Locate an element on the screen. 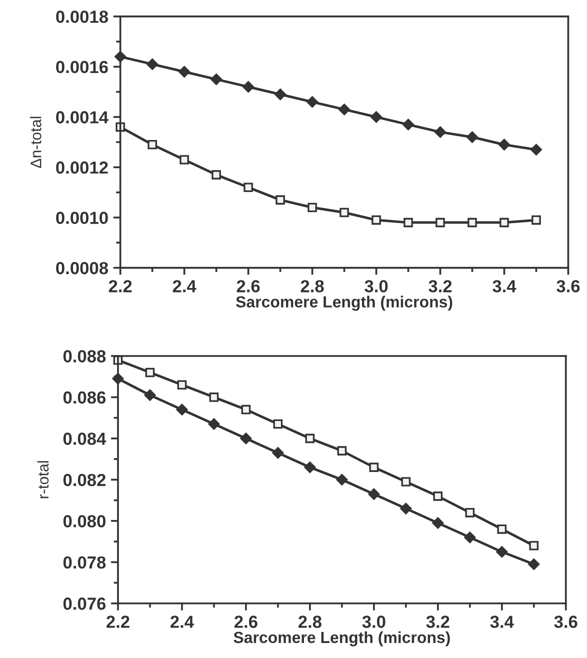  y-tick-label: 0.084 is located at coordinates (84, 438).